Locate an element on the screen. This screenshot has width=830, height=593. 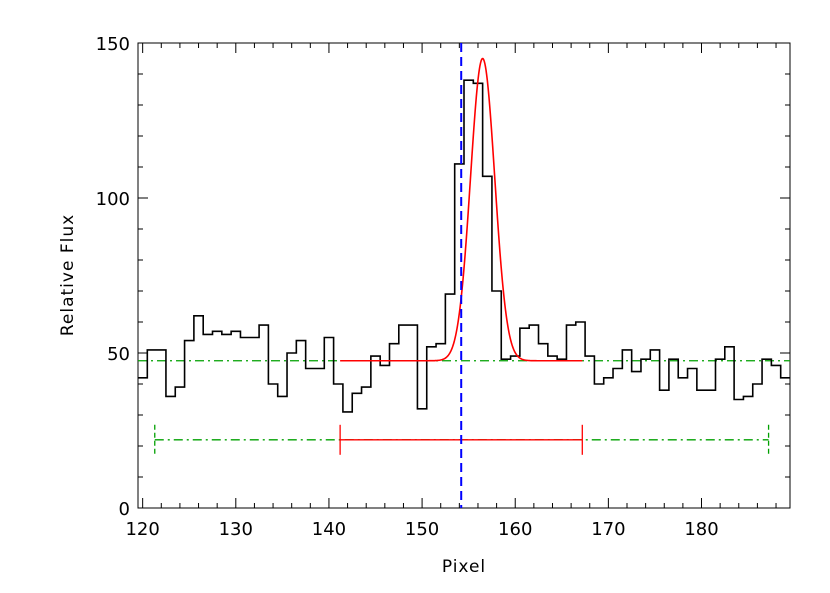
x-tick-labels: 120 130 140 150 160 170 180 is located at coordinates (421, 529).